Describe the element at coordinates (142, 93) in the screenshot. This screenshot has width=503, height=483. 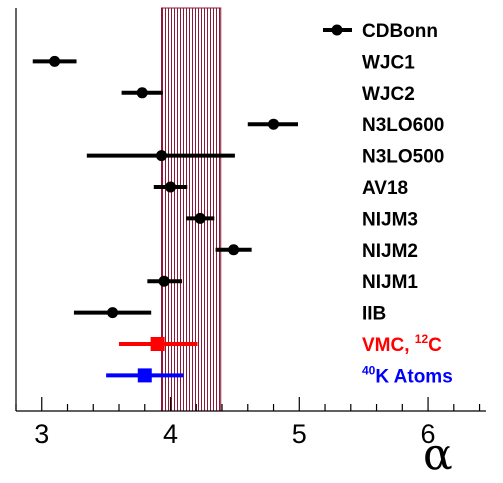
I see `point-wjc2` at that location.